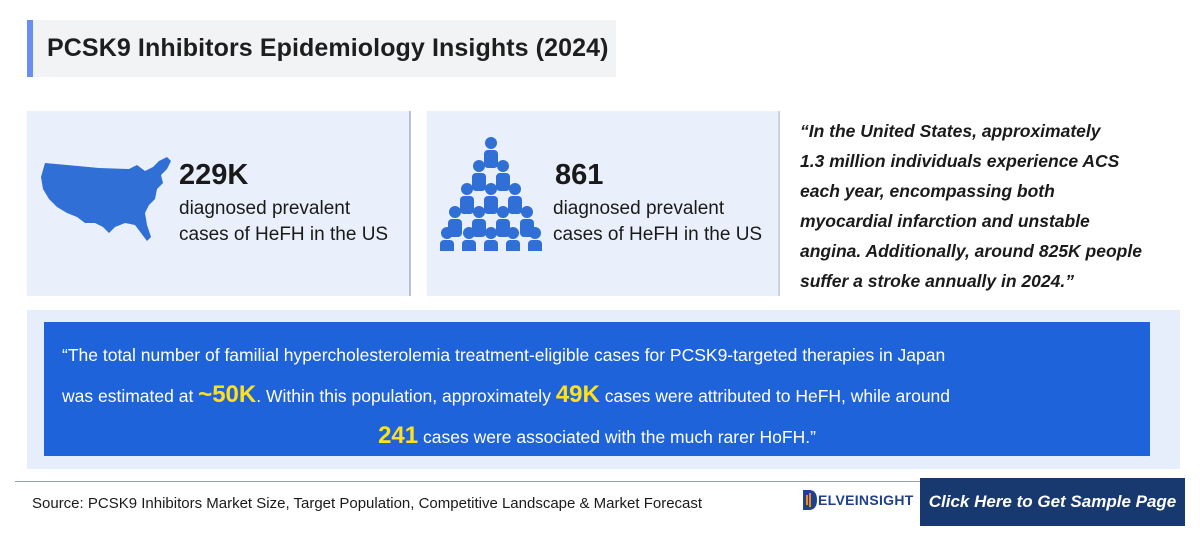 The width and height of the screenshot is (1200, 533). Describe the element at coordinates (1052, 502) in the screenshot. I see `get-sample-page-button: Click Here to Get Sample Page` at that location.